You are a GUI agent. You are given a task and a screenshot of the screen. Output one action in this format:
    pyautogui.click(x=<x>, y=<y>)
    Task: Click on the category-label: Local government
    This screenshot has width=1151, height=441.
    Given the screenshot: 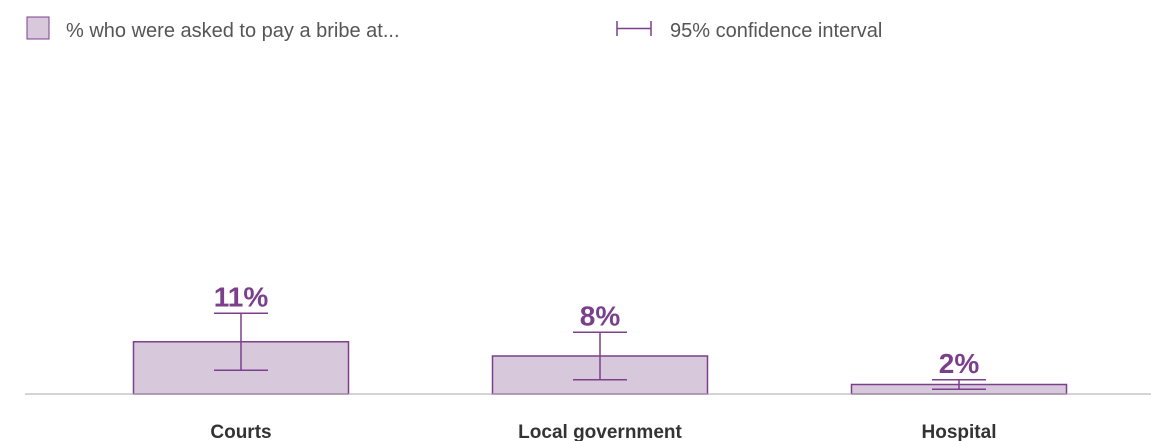 What is the action you would take?
    pyautogui.click(x=600, y=431)
    